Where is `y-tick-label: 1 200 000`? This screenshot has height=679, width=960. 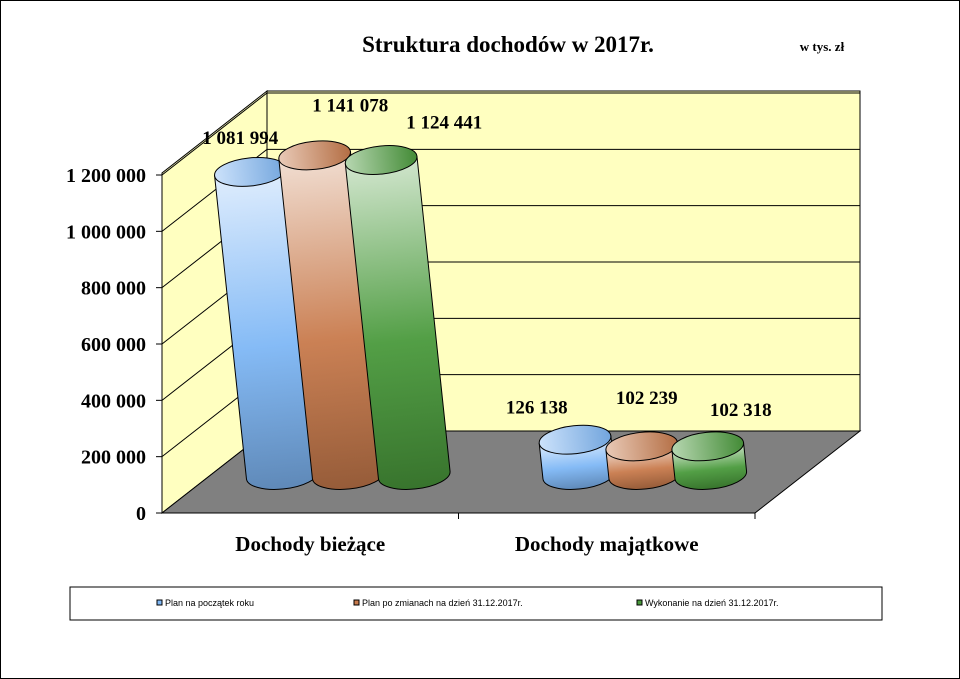 y-tick-label: 1 200 000 is located at coordinates (106, 176).